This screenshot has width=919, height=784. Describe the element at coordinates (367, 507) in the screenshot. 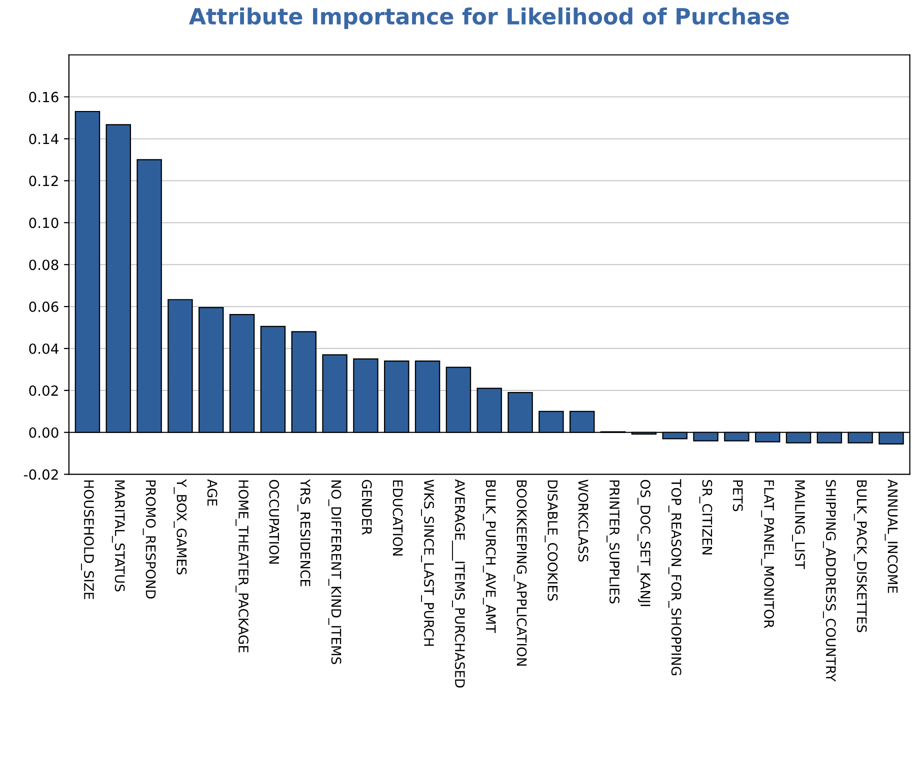

I see `x-tick-label: GENDER` at that location.